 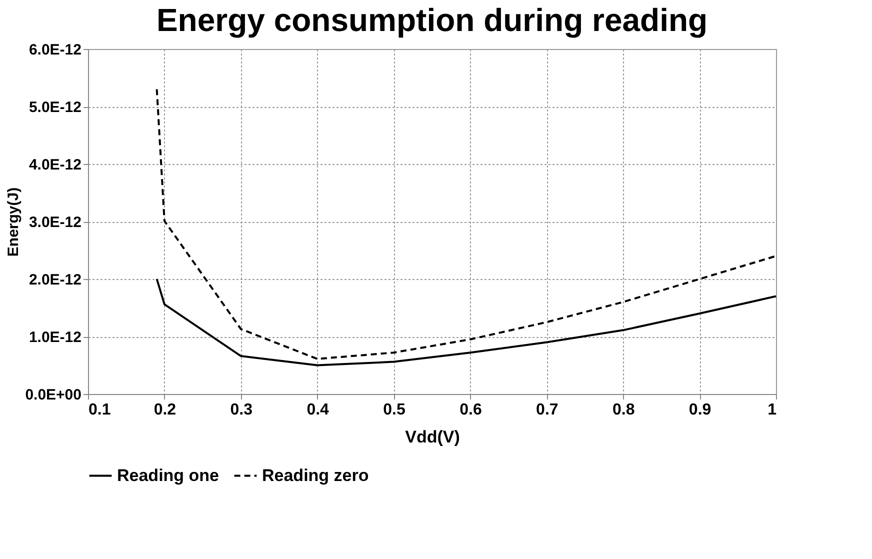 I want to click on y-tick-label: 3.0E-12, so click(x=55, y=222).